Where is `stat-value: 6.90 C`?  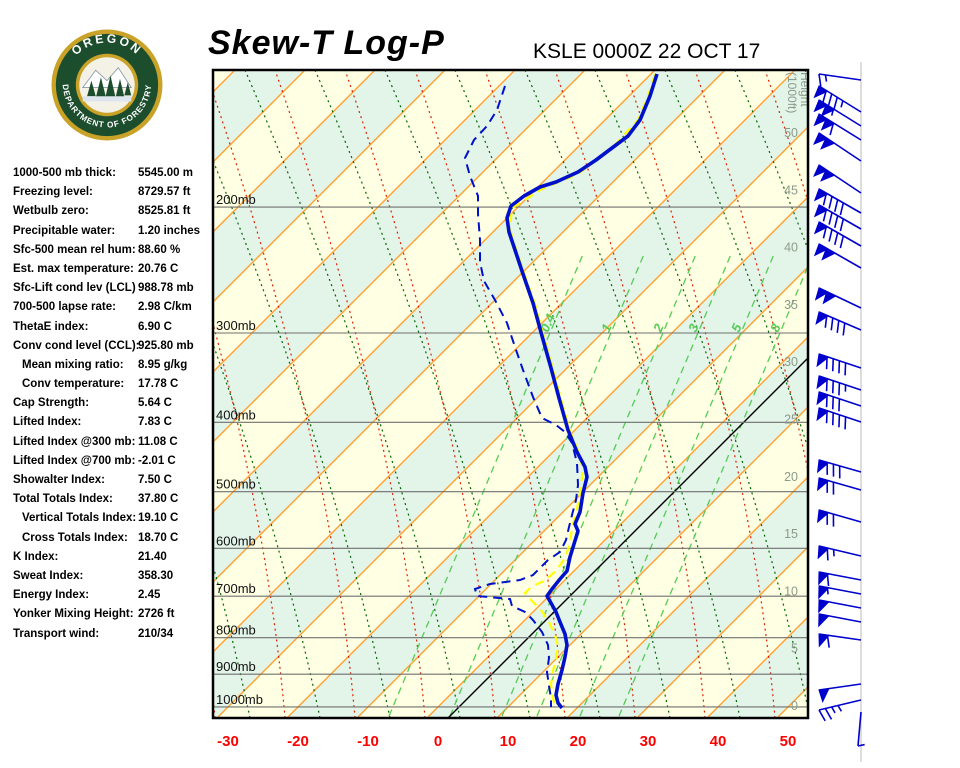
stat-value: 6.90 C is located at coordinates (155, 326).